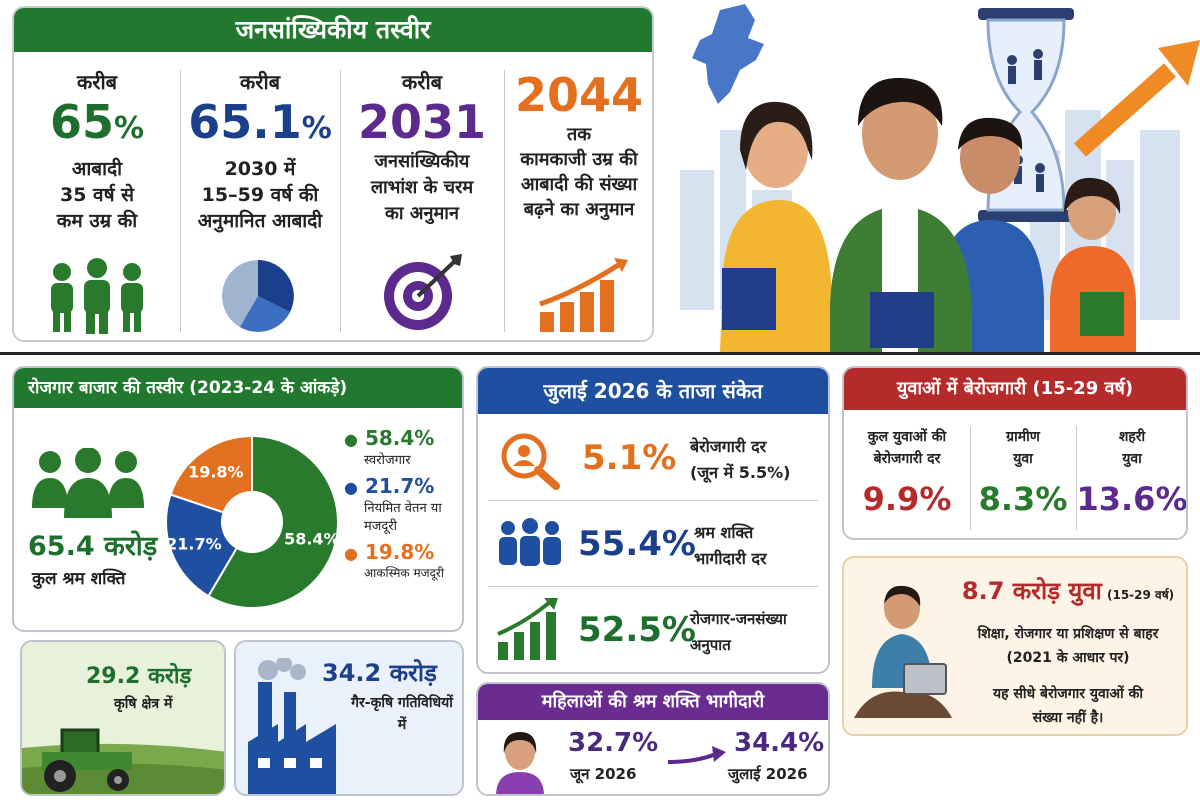 This screenshot has height=800, width=1200. I want to click on women-header: महिलाओं की श्रम शक्ति भागीदारी, so click(653, 702).